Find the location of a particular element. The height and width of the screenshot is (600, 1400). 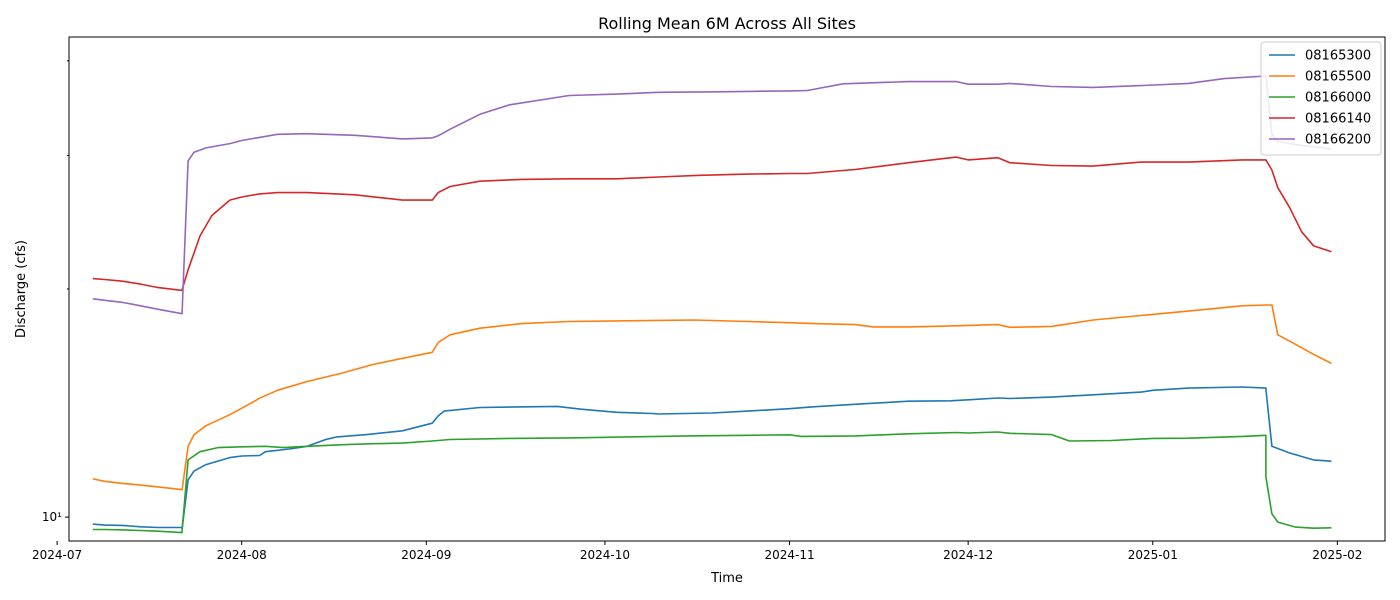

legend: 08165300 08165500 08166000 08166140 08166200 is located at coordinates (1321, 98).